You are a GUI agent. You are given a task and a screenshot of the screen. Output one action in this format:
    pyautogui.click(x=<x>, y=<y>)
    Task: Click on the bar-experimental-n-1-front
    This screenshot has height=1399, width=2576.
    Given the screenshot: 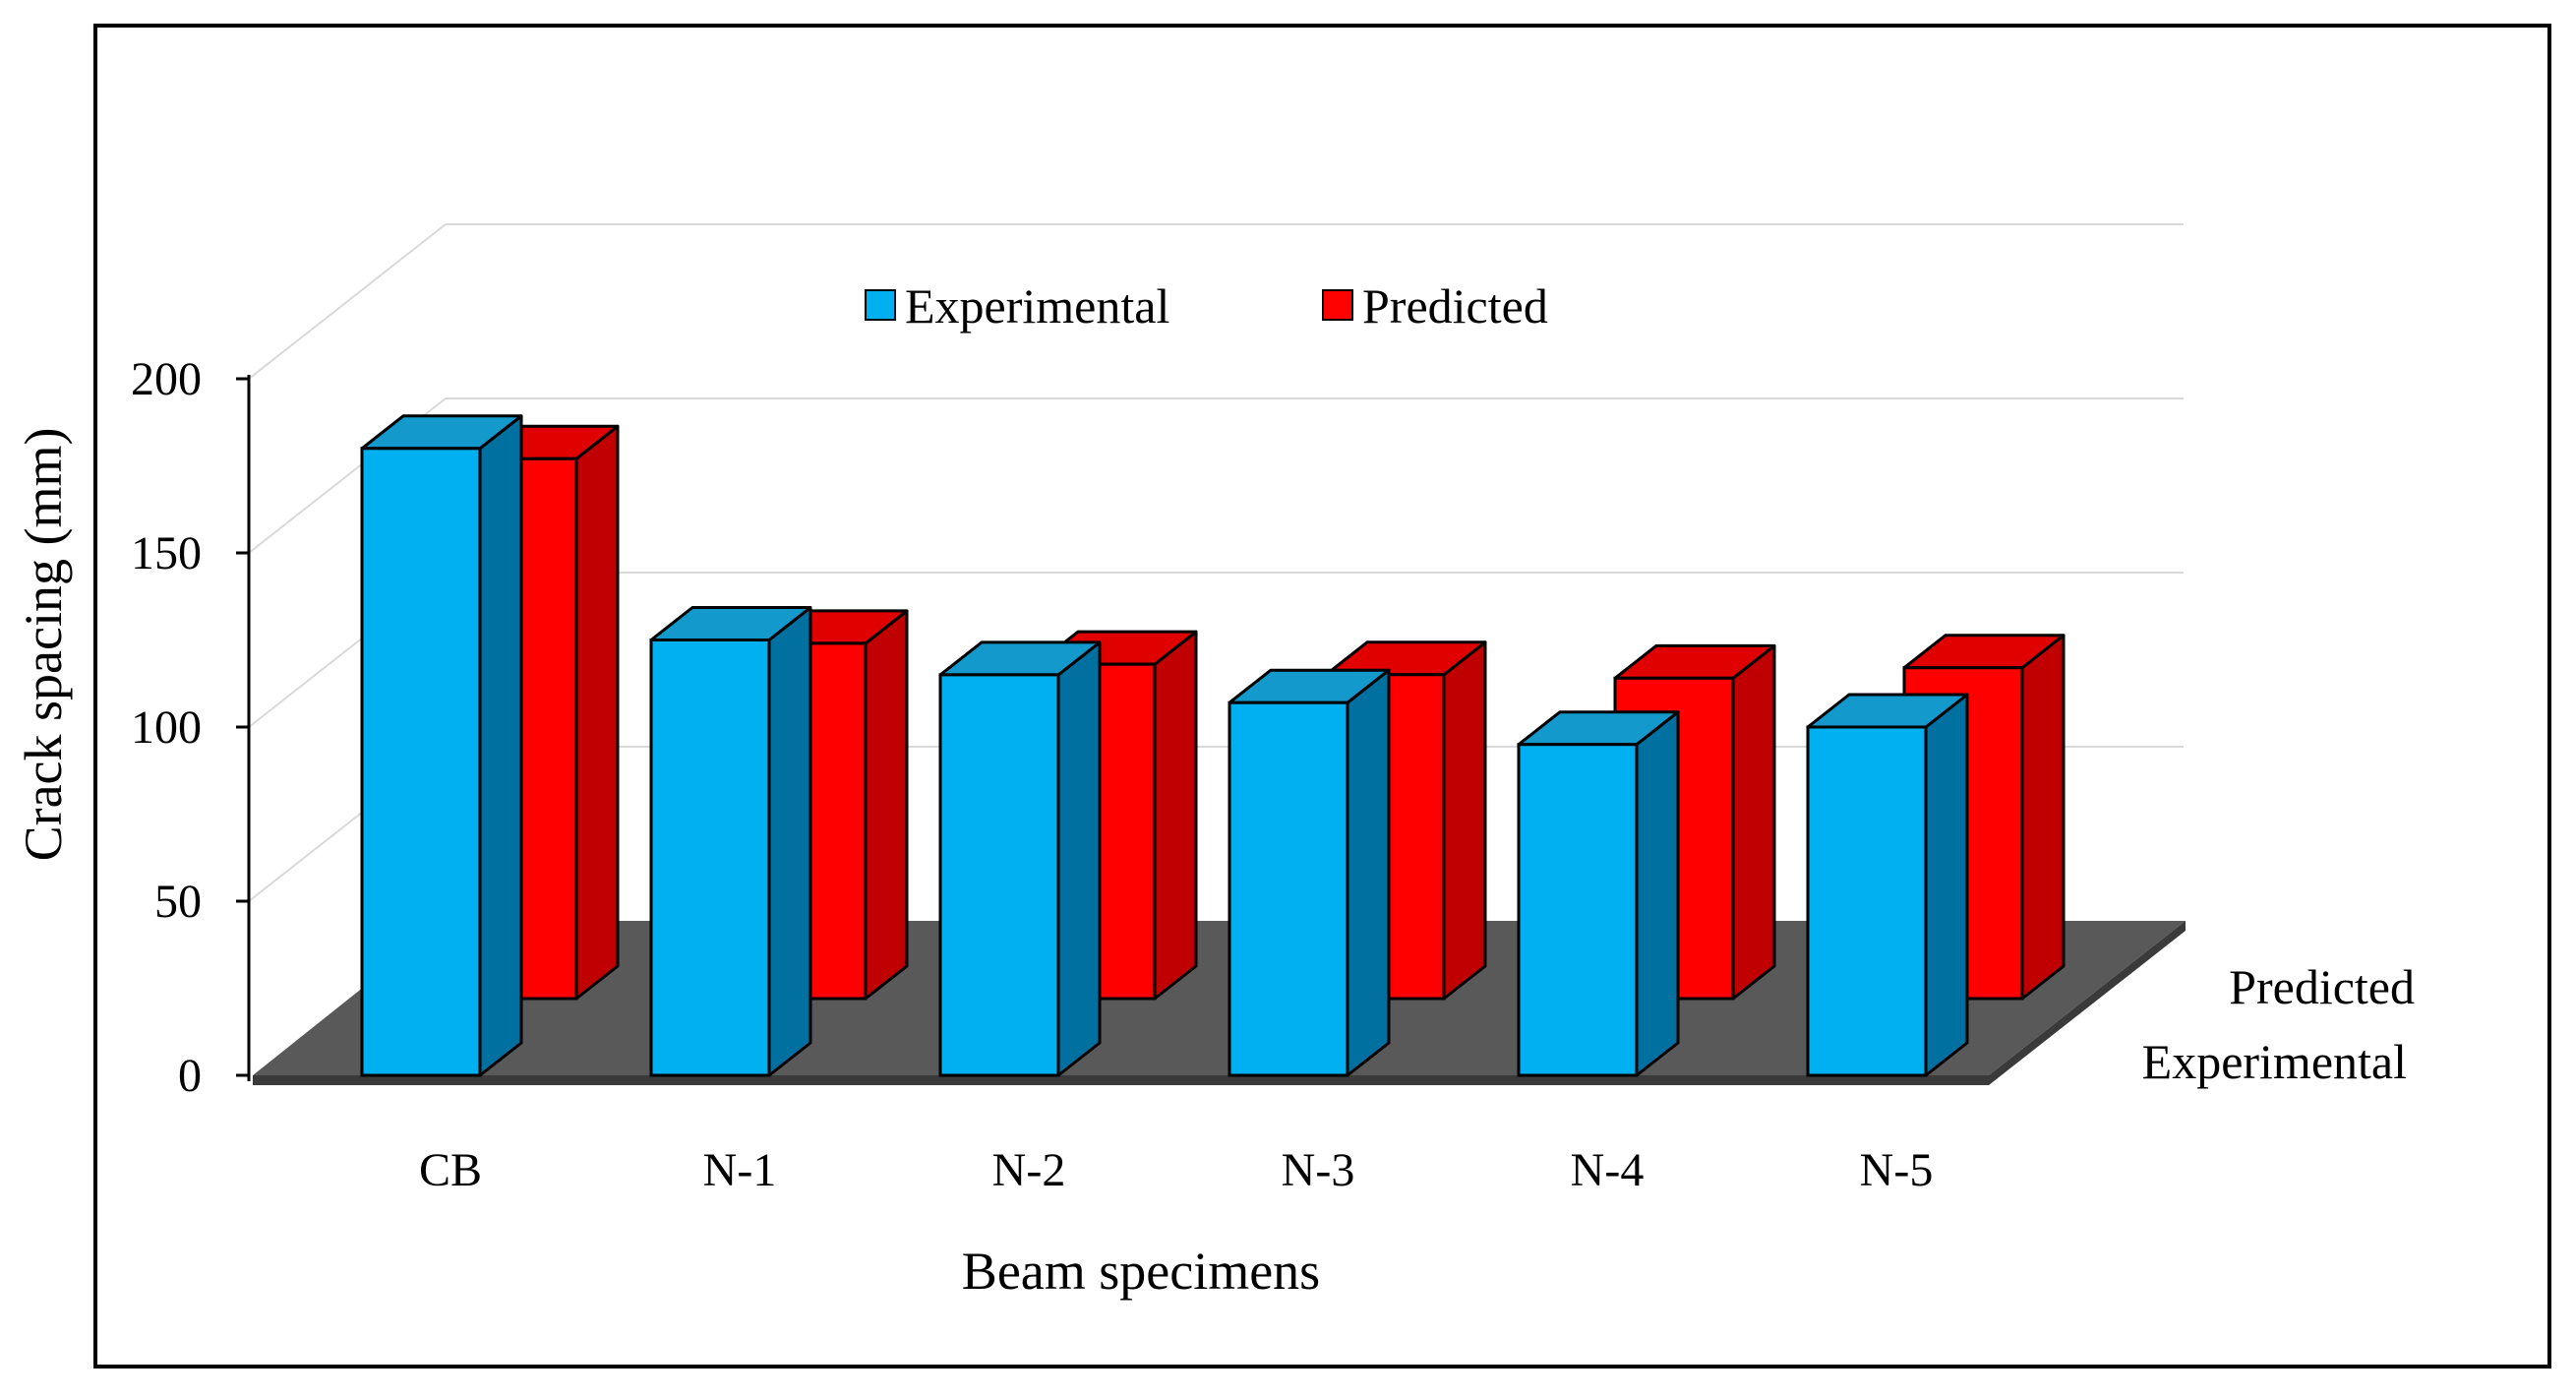 What is the action you would take?
    pyautogui.click(x=710, y=858)
    